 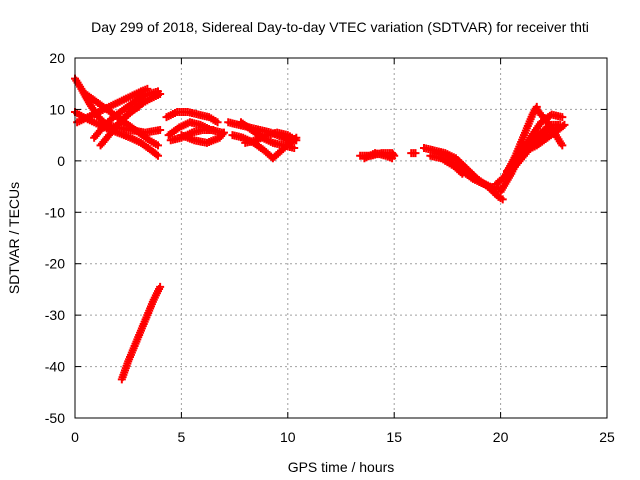 I want to click on y-axis-label: SDTVAR / TECUs, so click(x=14, y=238).